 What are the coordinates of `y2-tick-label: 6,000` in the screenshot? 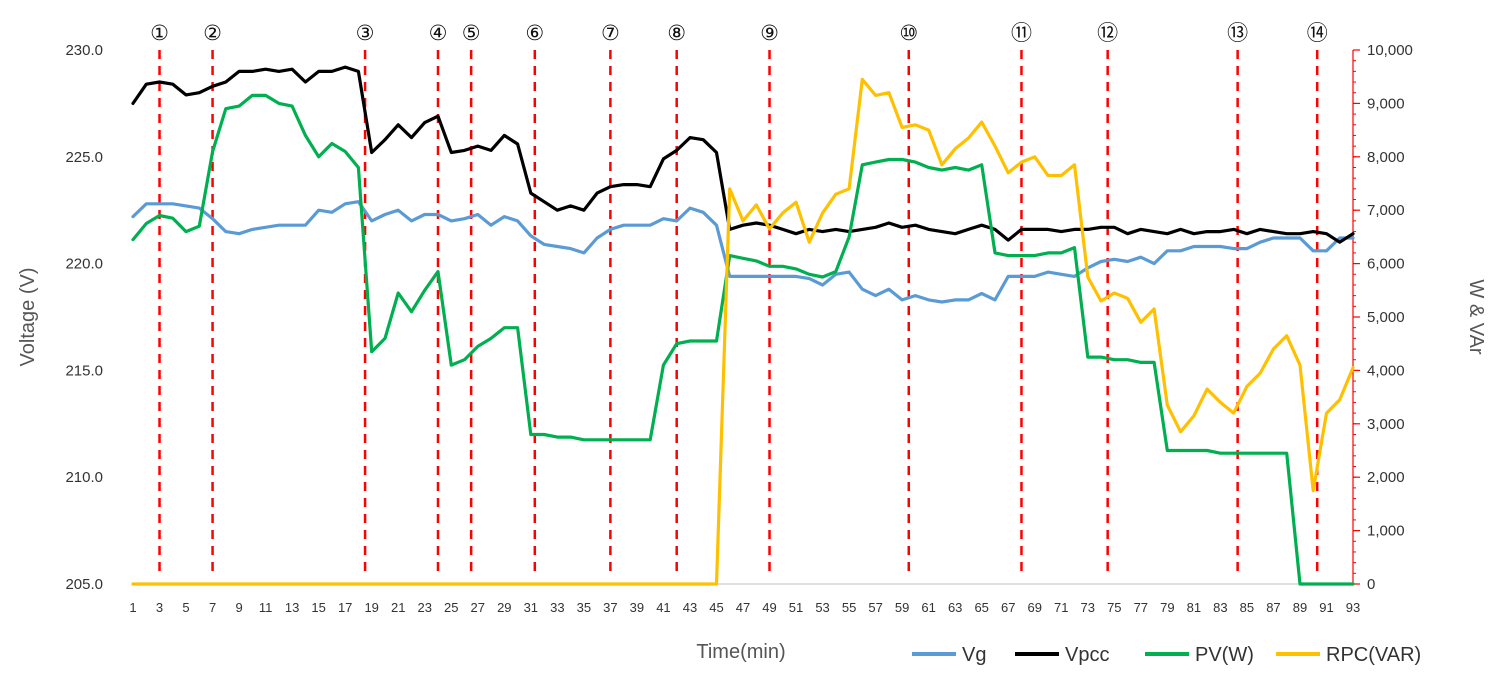 It's located at (1386, 264).